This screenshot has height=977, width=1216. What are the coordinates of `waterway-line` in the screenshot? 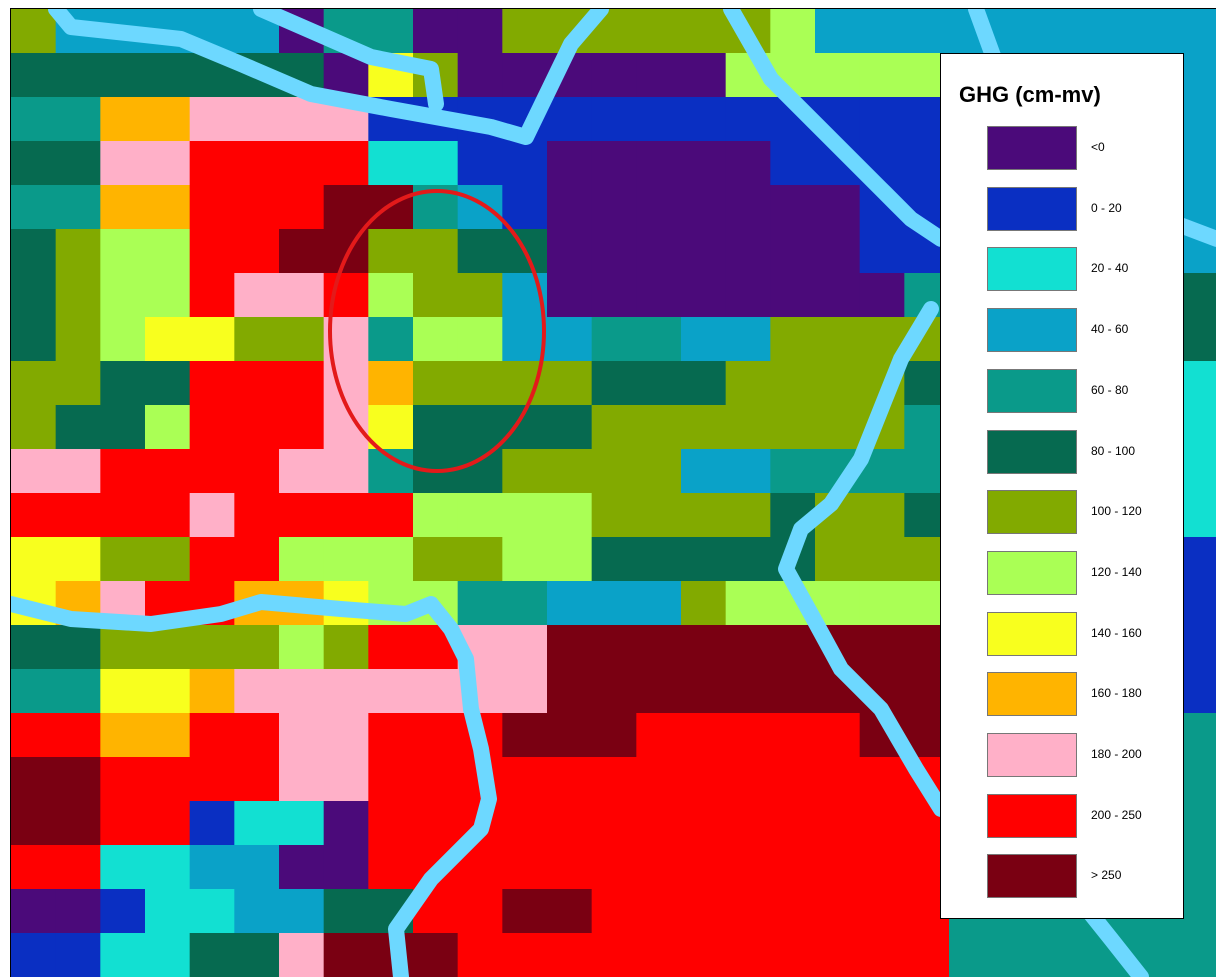 It's located at (328, 77).